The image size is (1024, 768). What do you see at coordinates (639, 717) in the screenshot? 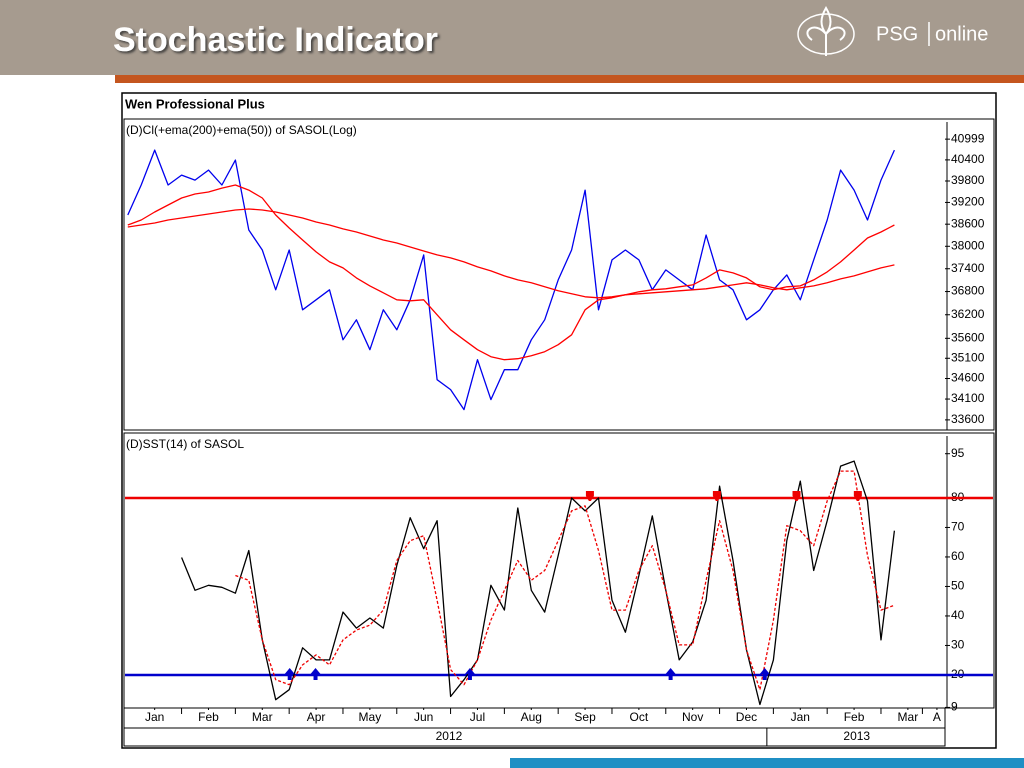
I see `x-tick-label: Oct` at bounding box center [639, 717].